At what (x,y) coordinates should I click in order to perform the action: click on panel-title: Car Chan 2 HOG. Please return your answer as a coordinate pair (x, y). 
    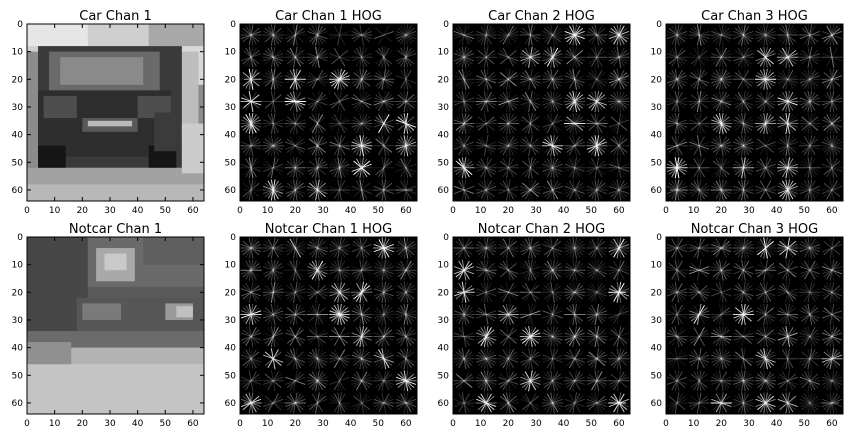
    Looking at the image, I should click on (541, 16).